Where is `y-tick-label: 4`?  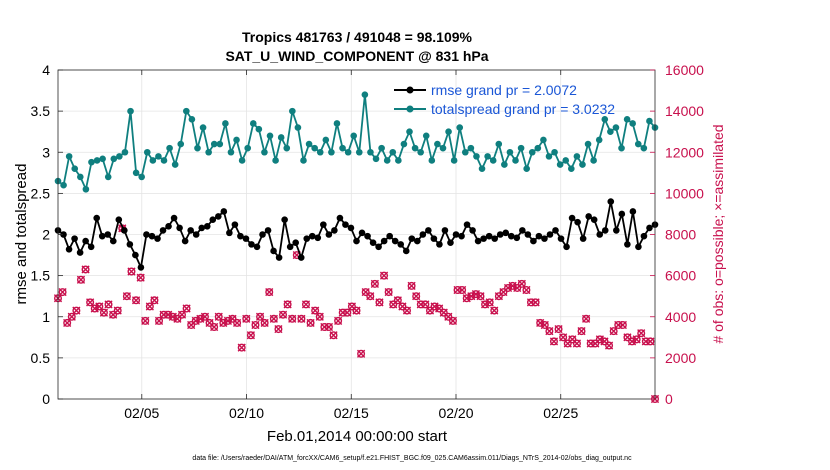 y-tick-label: 4 is located at coordinates (46, 70).